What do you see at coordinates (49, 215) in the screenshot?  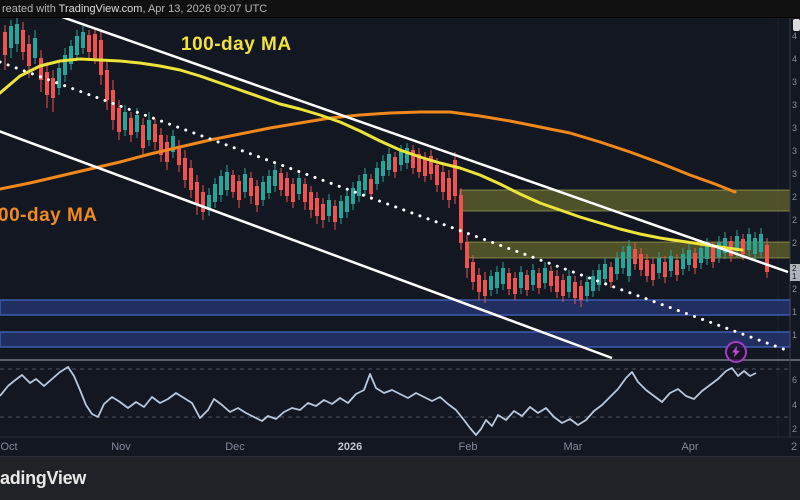 I see `ma200-label: 00-day MA` at bounding box center [49, 215].